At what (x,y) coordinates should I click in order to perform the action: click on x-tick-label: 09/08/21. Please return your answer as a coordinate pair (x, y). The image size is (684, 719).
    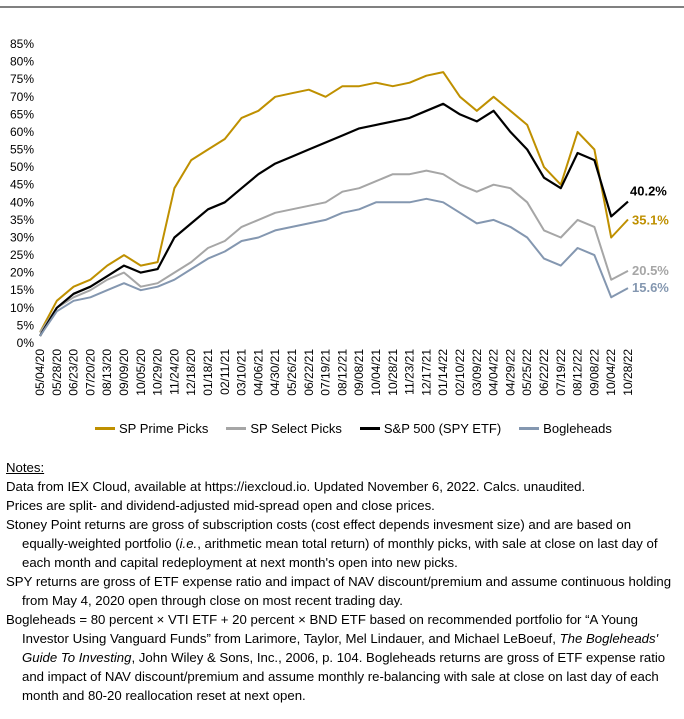
    Looking at the image, I should click on (359, 372).